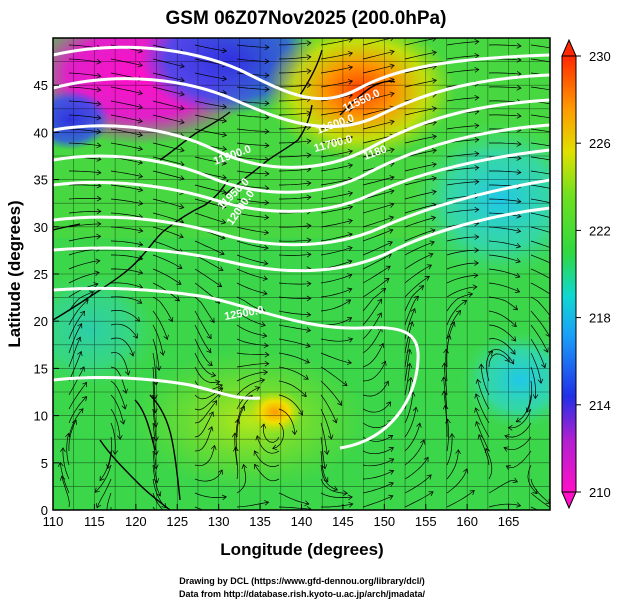 This screenshot has height=605, width=619. I want to click on y-tick-label: 10, so click(41, 416).